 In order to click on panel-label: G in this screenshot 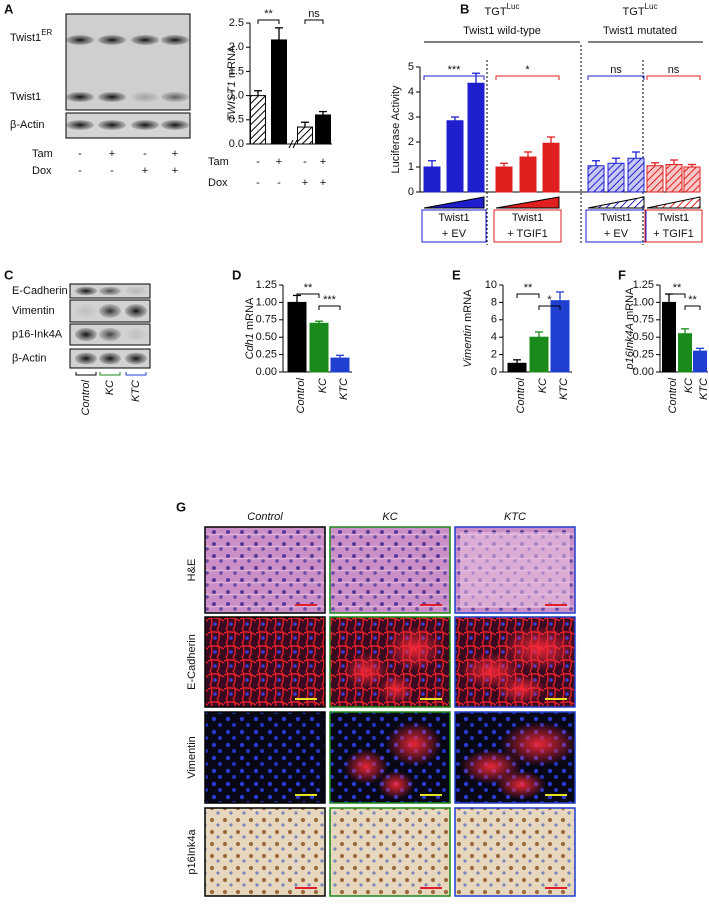, I will do `click(181, 506)`.